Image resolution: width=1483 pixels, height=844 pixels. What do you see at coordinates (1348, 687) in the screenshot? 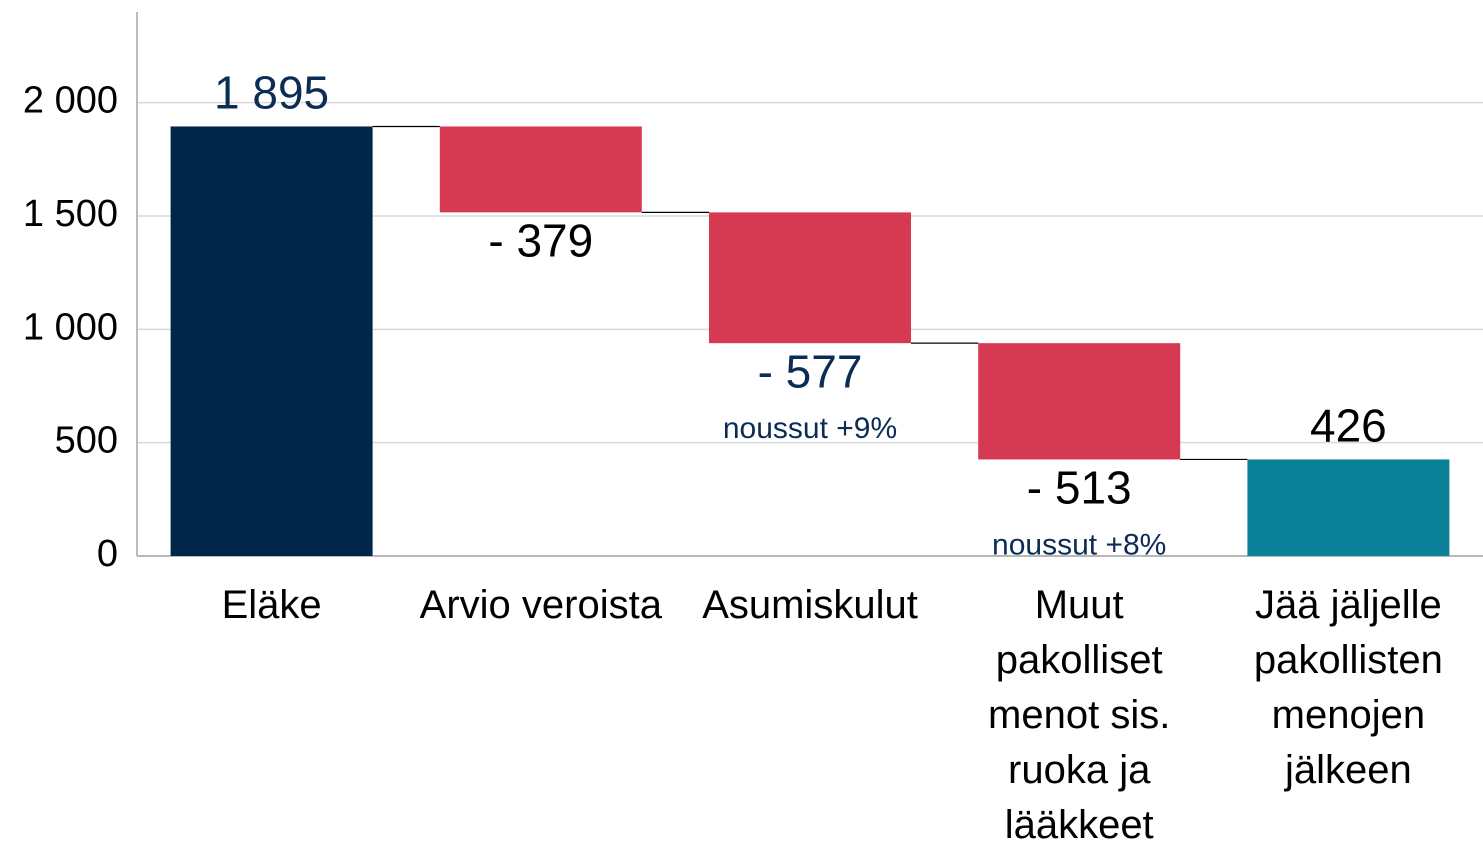
I see `x-tick-label: Jää jäljelle pakollisten menojen jälkeen` at bounding box center [1348, 687].